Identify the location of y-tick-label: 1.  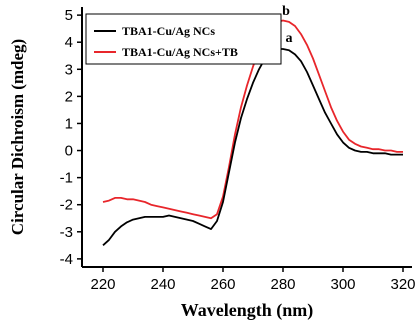
(69, 123).